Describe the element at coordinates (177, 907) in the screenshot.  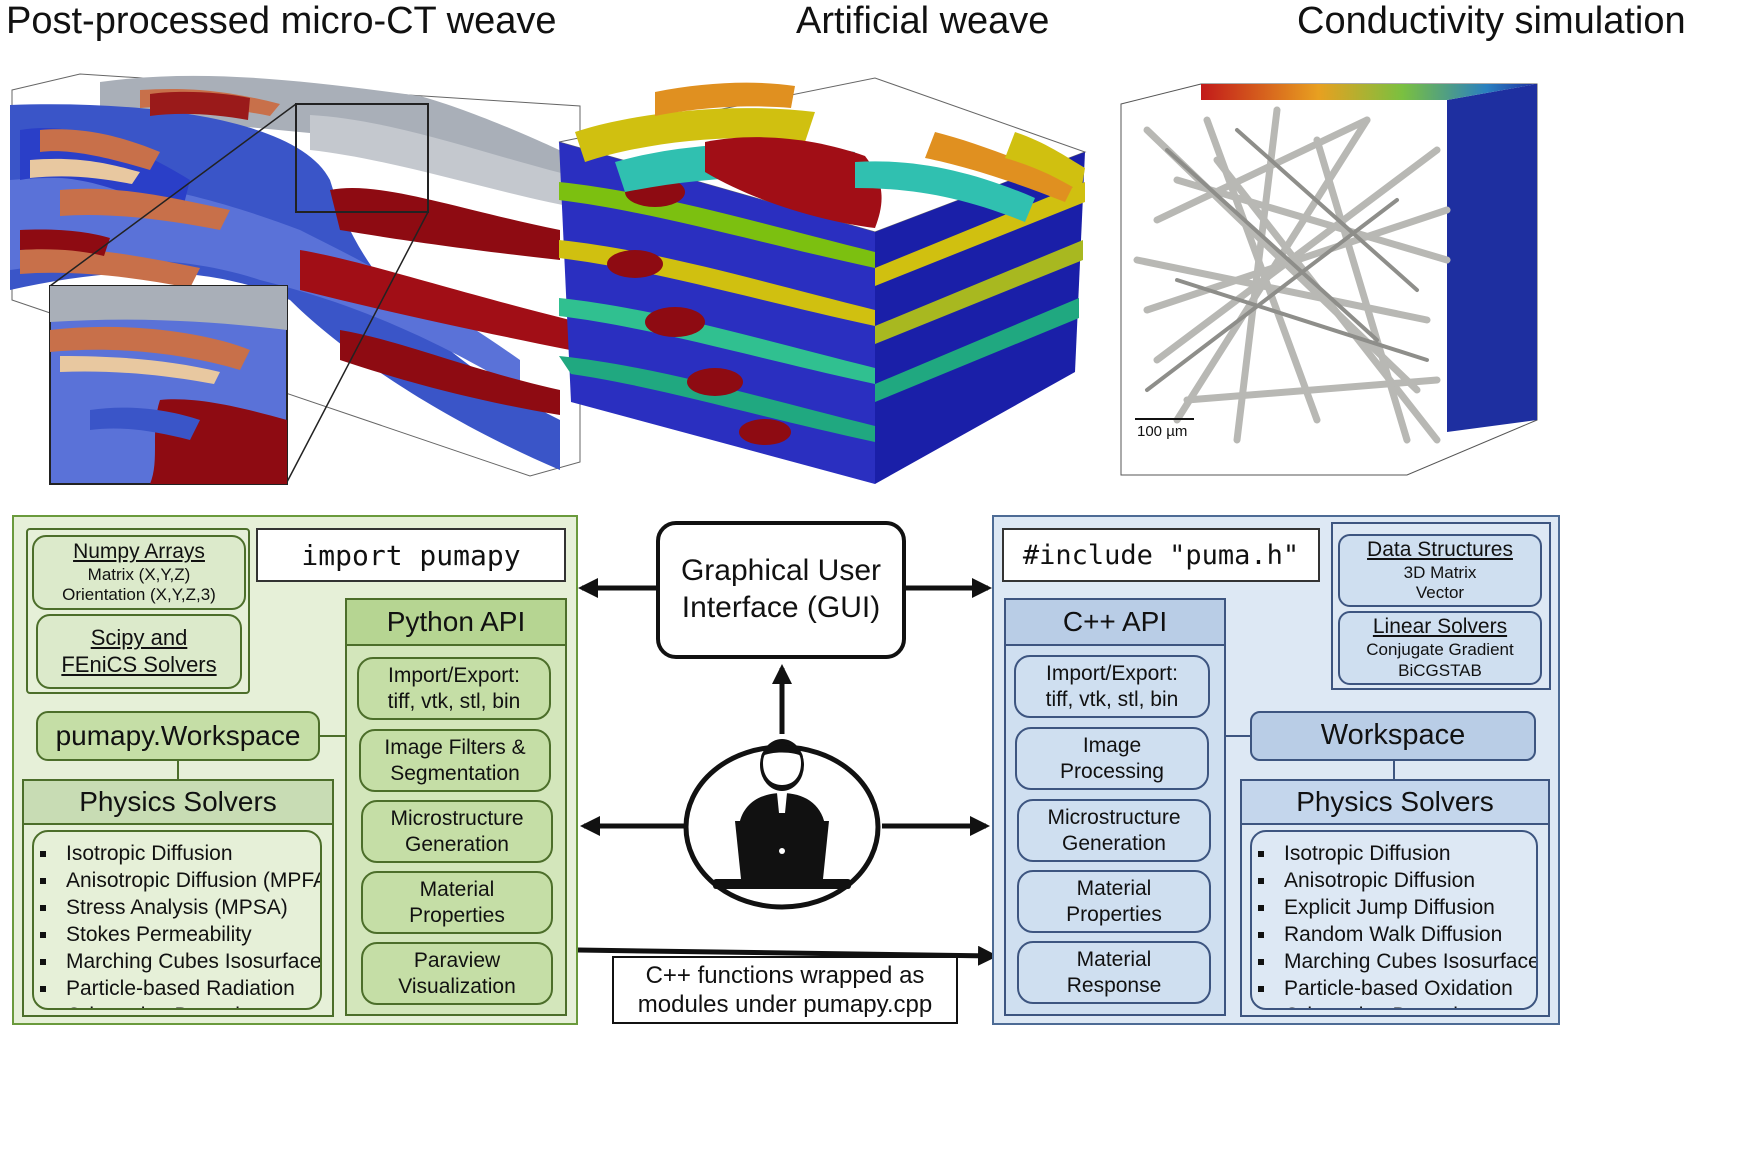
I see `python-solver-item: Stress Analysis (MPSA)` at that location.